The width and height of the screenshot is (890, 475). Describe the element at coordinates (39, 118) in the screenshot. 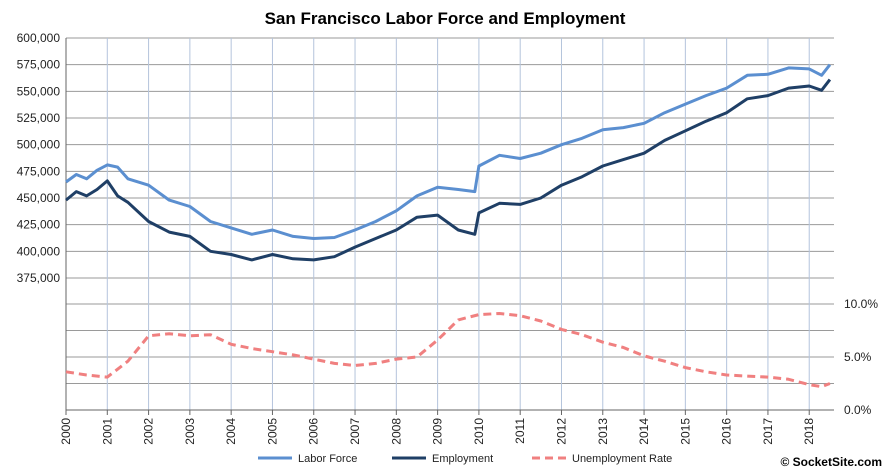

I see `y-left-tick-label: 525,000` at that location.